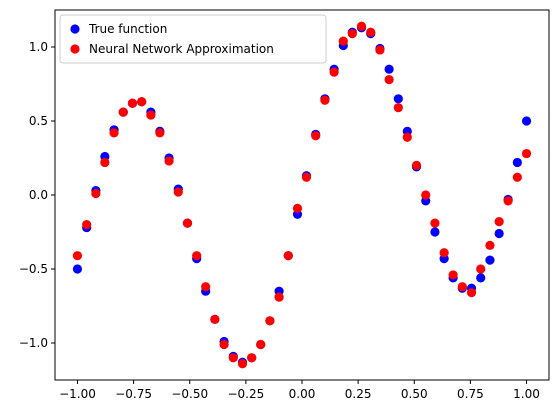  I want to click on x-tick-label: 0.75, so click(470, 394).